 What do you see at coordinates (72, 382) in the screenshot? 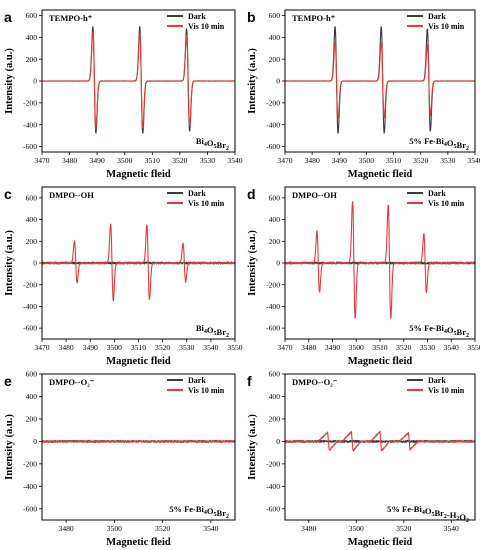
I see `panel-title: DMPO-·O₂⁻` at bounding box center [72, 382].